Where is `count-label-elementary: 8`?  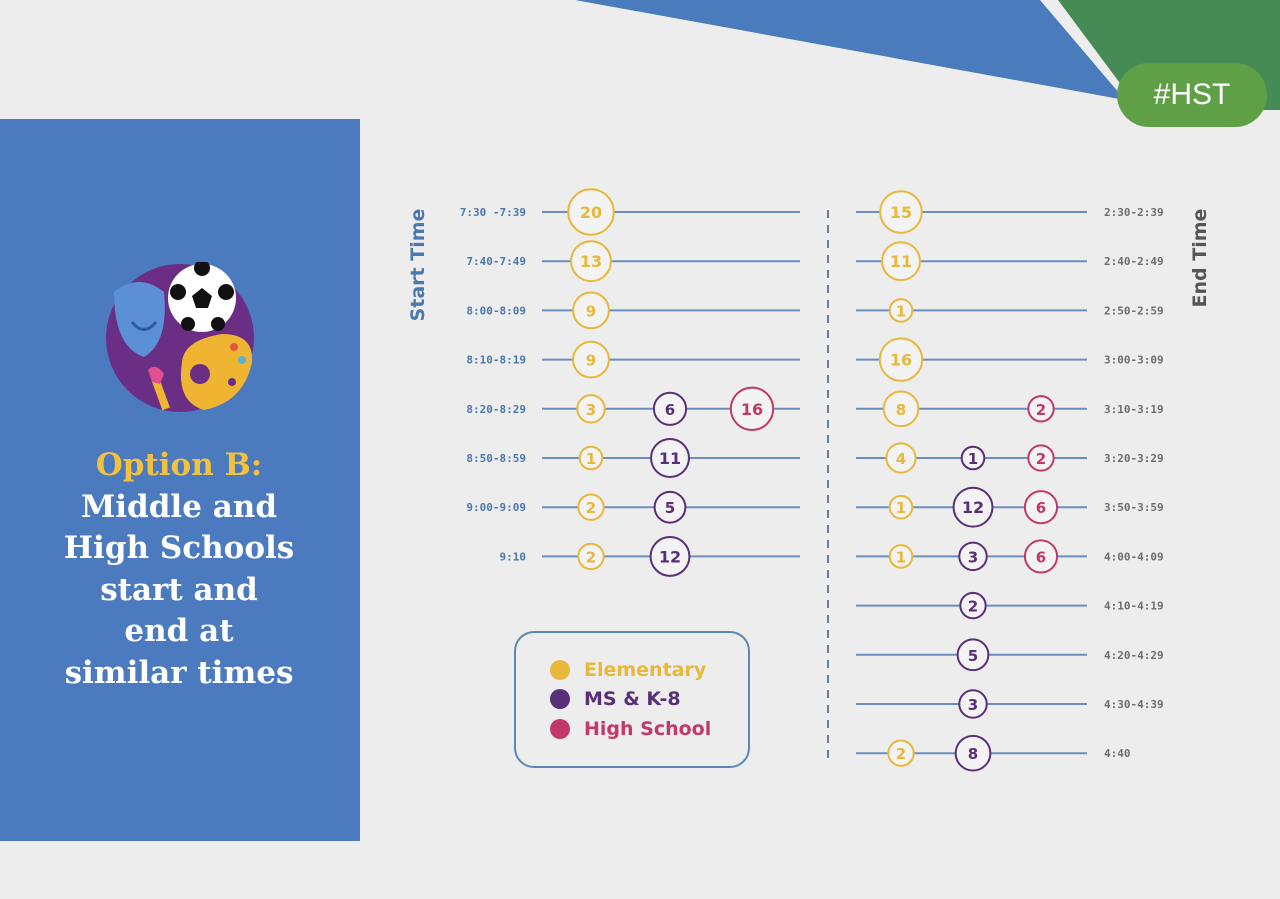 count-label-elementary: 8 is located at coordinates (901, 410).